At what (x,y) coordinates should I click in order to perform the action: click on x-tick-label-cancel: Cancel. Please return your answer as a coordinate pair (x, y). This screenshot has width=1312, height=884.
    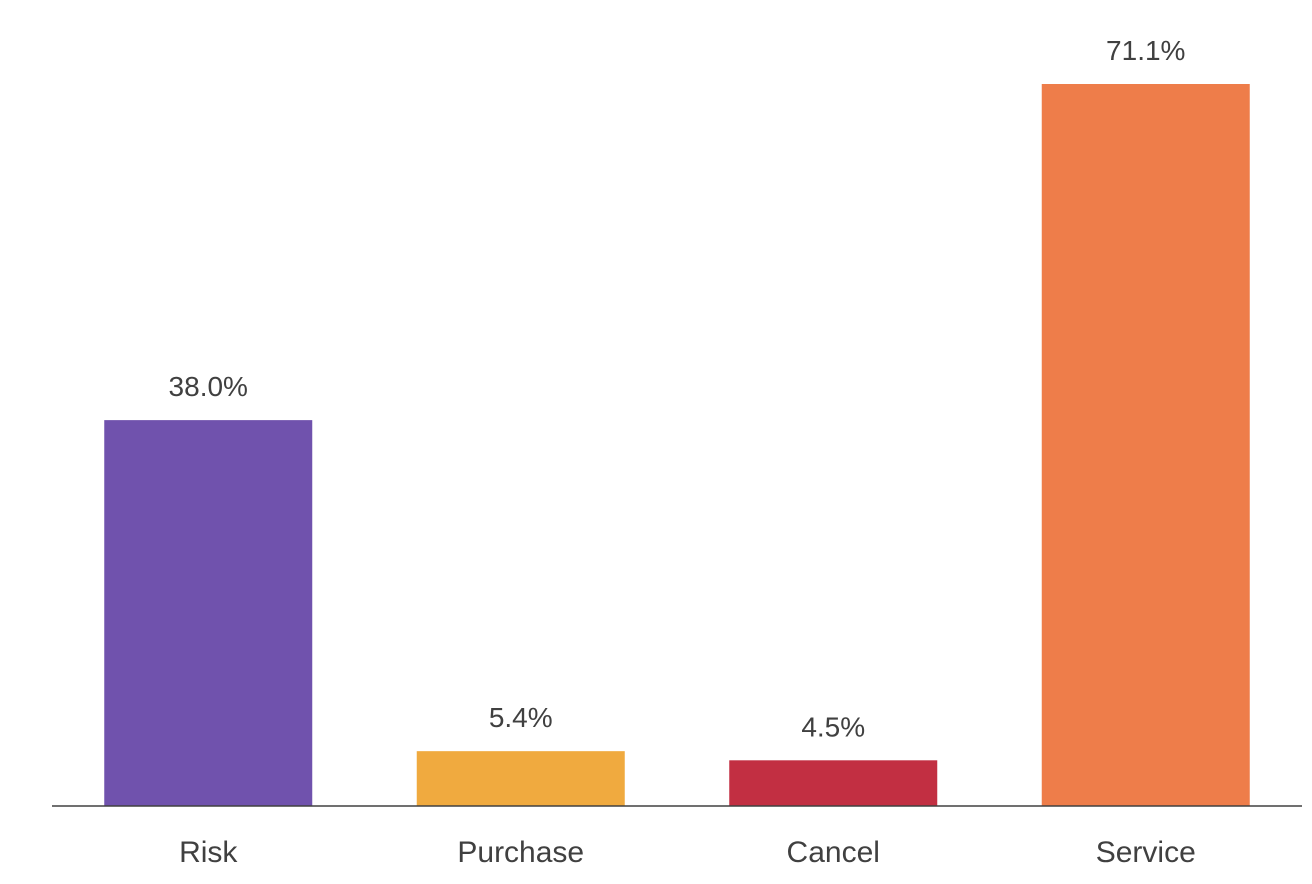
    Looking at the image, I should click on (833, 852).